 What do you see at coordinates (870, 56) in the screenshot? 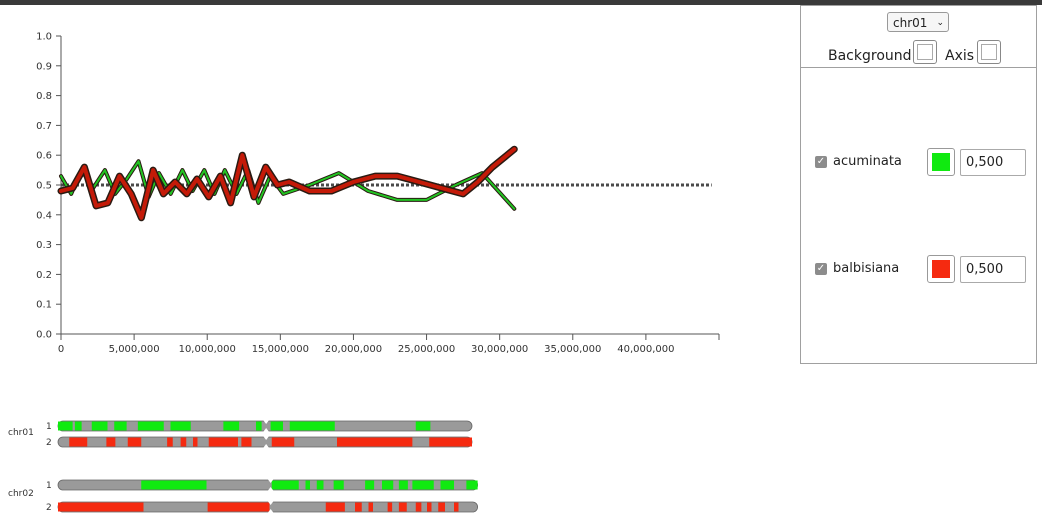
I see `background-label: Background` at bounding box center [870, 56].